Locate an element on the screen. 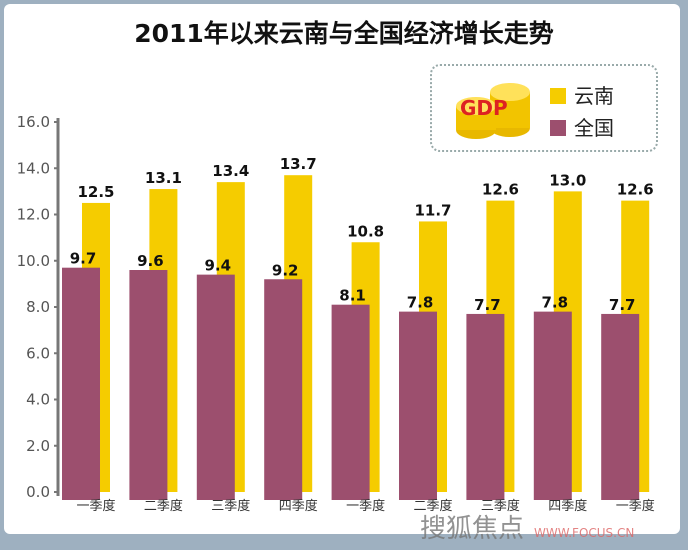 The image size is (688, 550). data-label-national: 9.4 is located at coordinates (218, 266).